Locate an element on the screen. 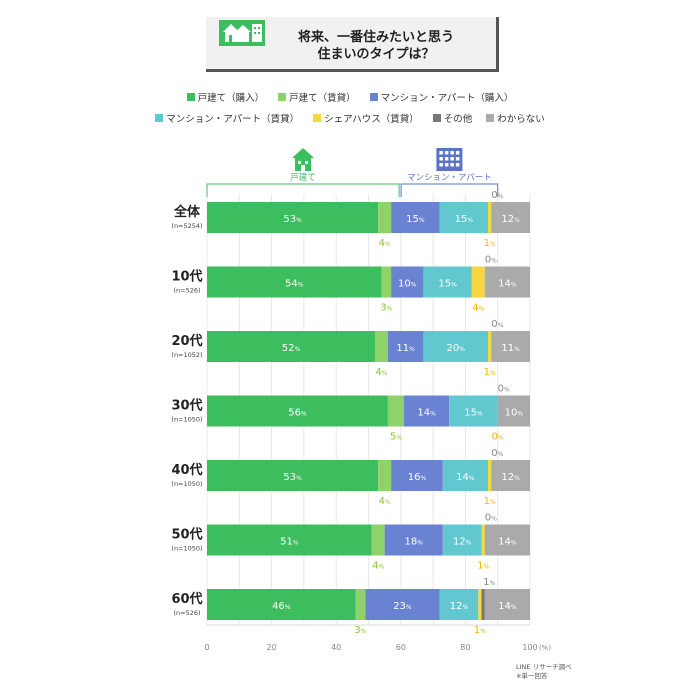 The image size is (700, 700). x-unit-label: (%) is located at coordinates (545, 648).